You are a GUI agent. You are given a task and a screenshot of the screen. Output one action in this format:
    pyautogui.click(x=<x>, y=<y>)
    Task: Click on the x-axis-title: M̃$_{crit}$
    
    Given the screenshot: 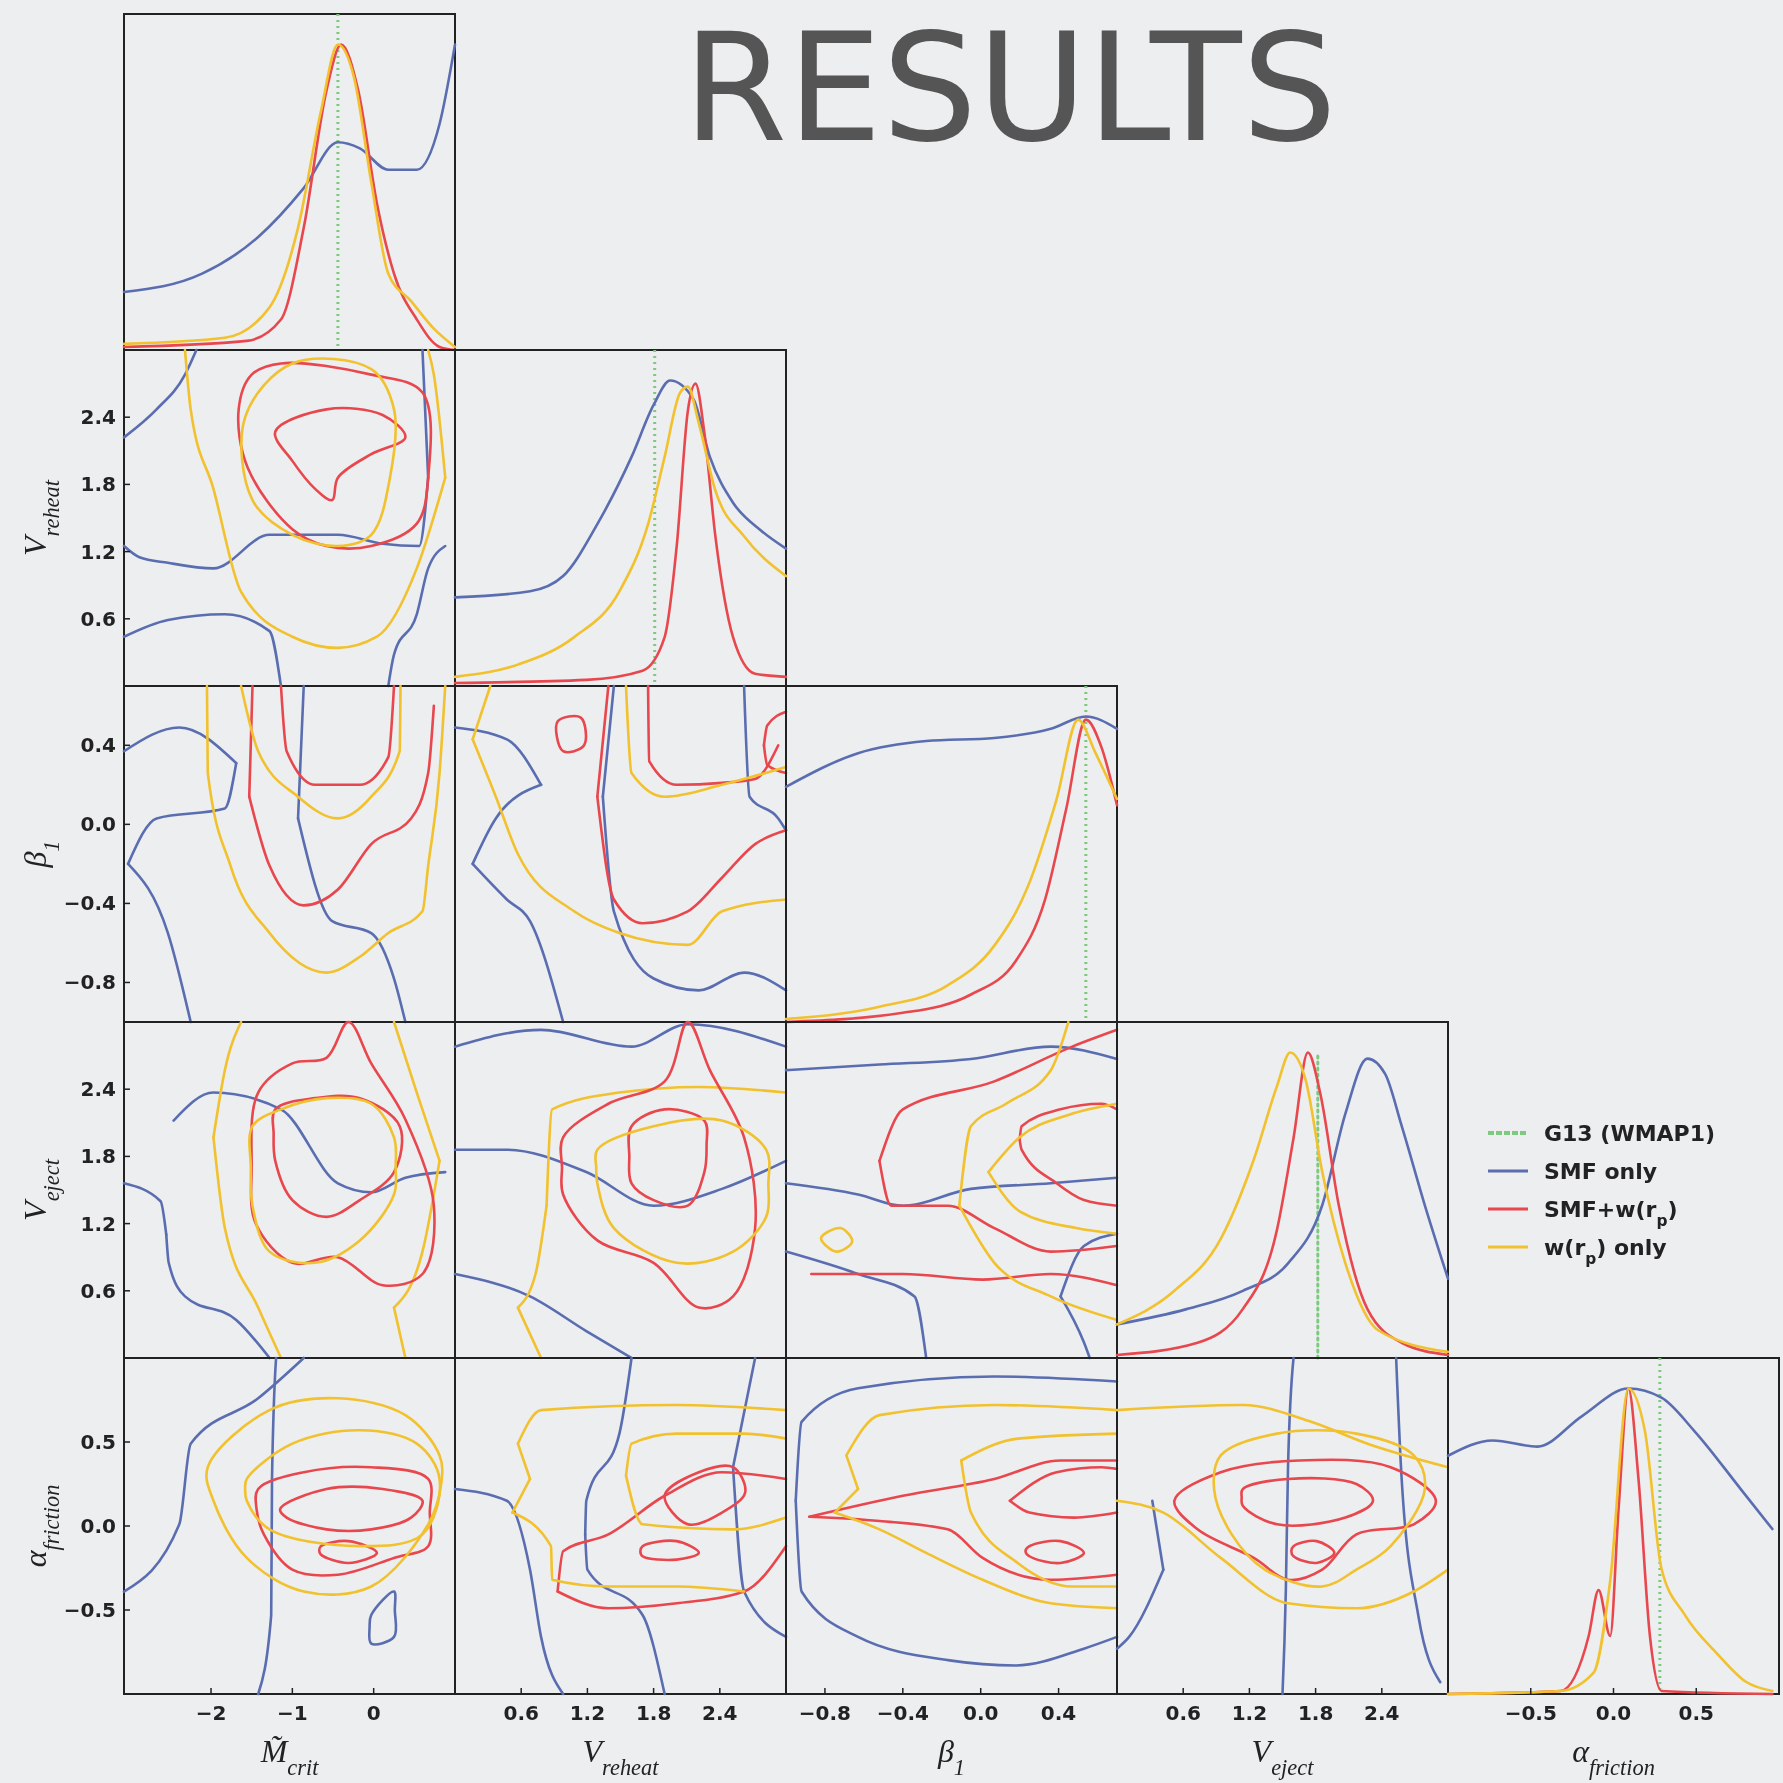 What is the action you would take?
    pyautogui.click(x=289, y=1756)
    